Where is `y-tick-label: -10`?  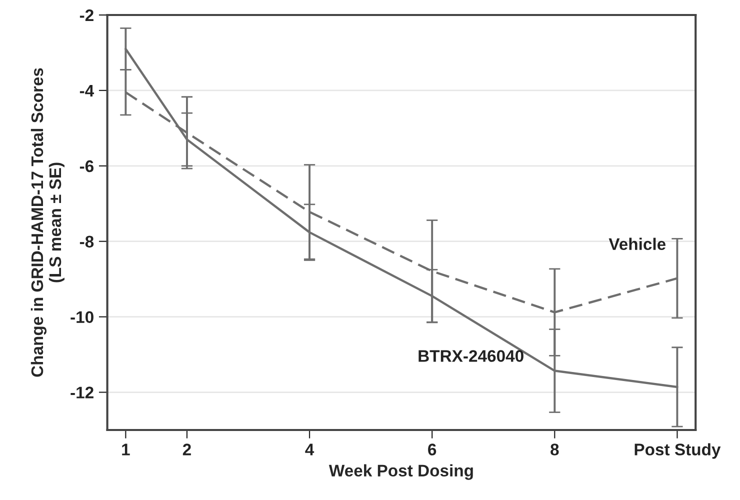
y-tick-label: -10 is located at coordinates (82, 317).